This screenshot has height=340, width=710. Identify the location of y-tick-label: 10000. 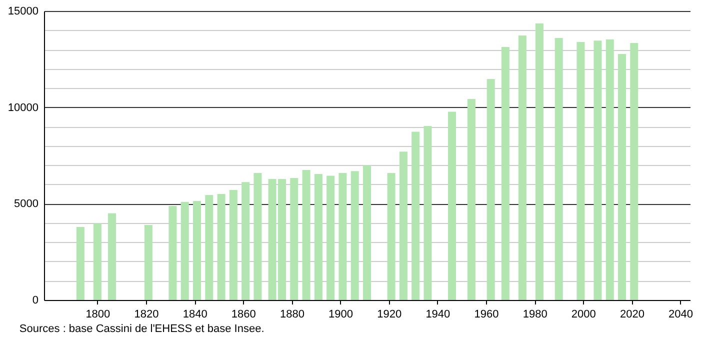
(23, 108).